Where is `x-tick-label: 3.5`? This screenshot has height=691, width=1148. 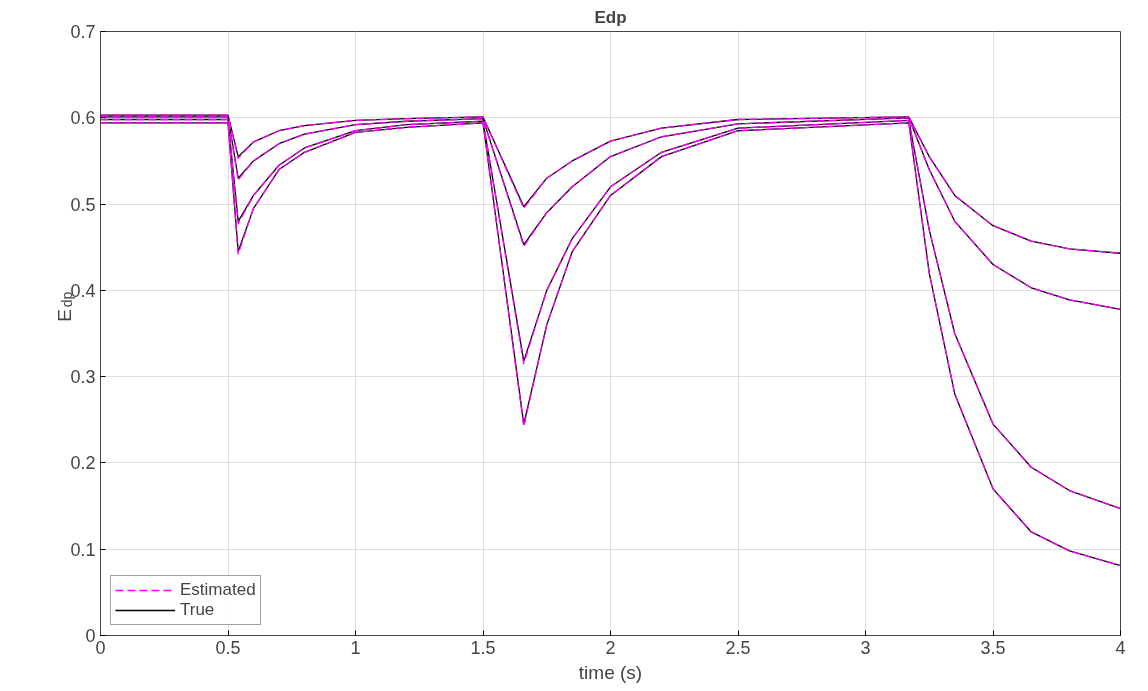
x-tick-label: 3.5 is located at coordinates (993, 647).